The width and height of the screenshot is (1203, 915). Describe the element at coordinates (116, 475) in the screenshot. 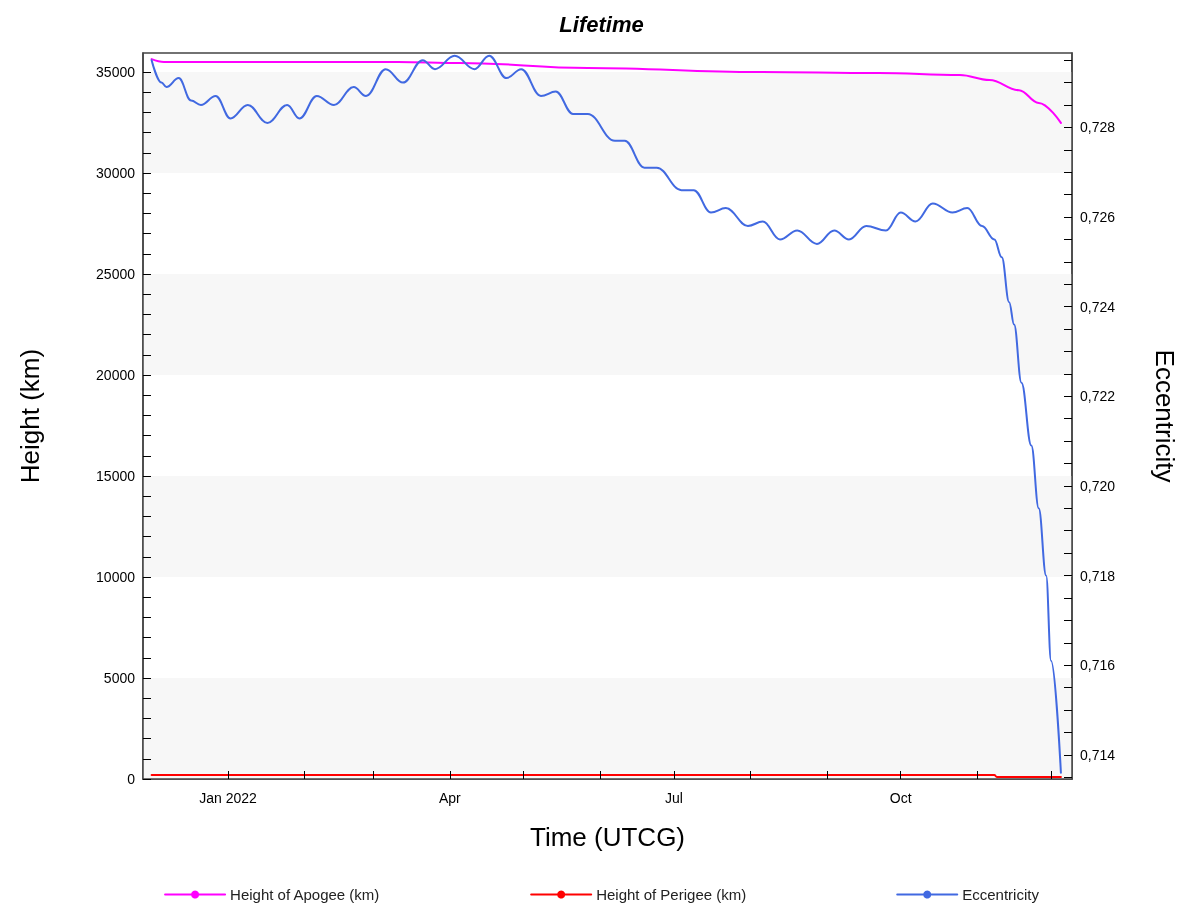

I see `y-tick-label: 15000` at that location.